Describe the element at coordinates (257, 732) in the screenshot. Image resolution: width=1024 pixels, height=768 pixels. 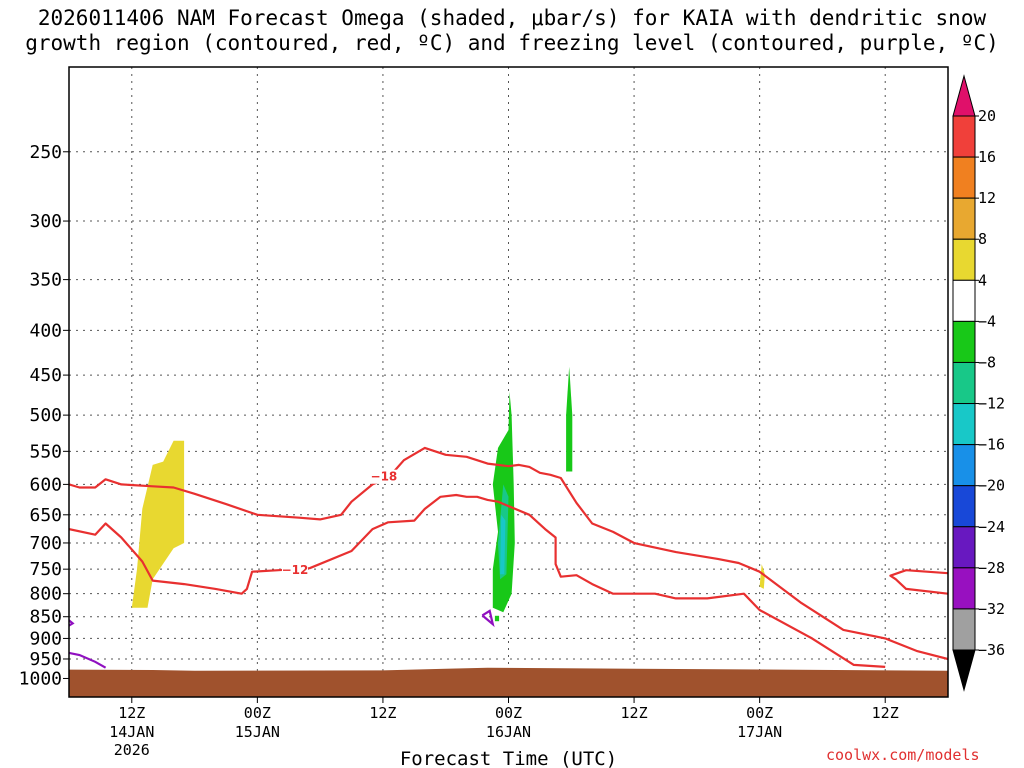
I see `xtick-date: 15JAN` at that location.